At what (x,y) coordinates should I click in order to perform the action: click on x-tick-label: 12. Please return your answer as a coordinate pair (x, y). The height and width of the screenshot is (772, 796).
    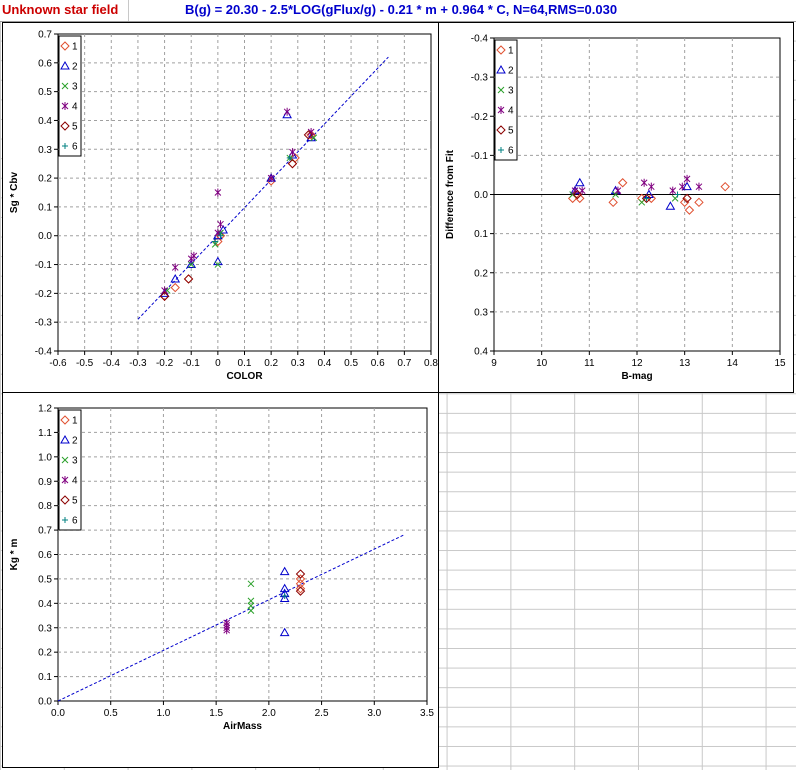
    Looking at the image, I should click on (637, 363).